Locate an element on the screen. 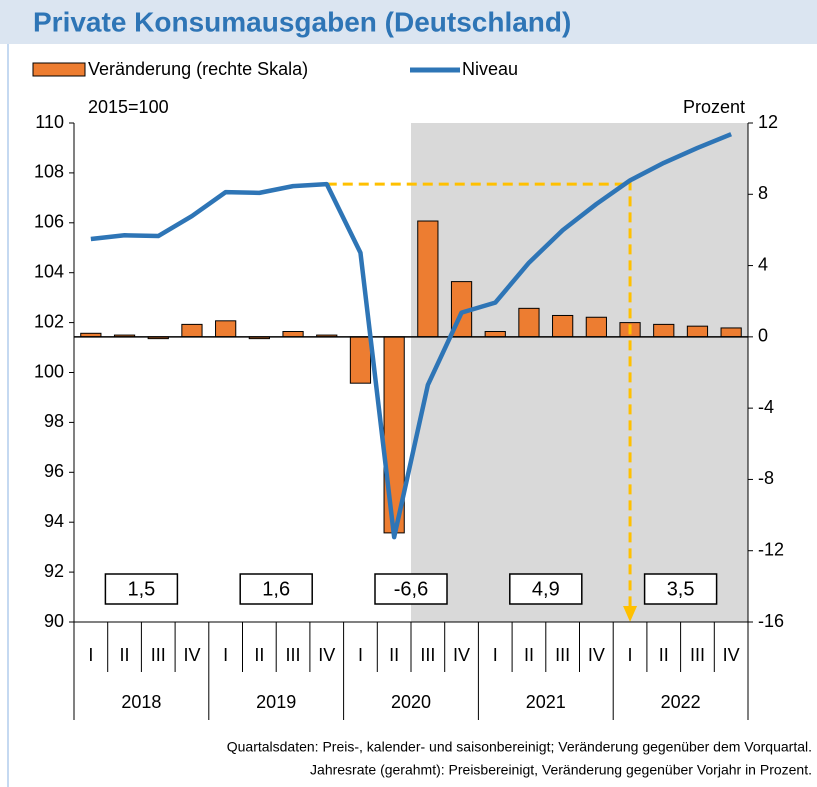  chart-title: Private Konsumausgaben (Deutschland) is located at coordinates (302, 21).